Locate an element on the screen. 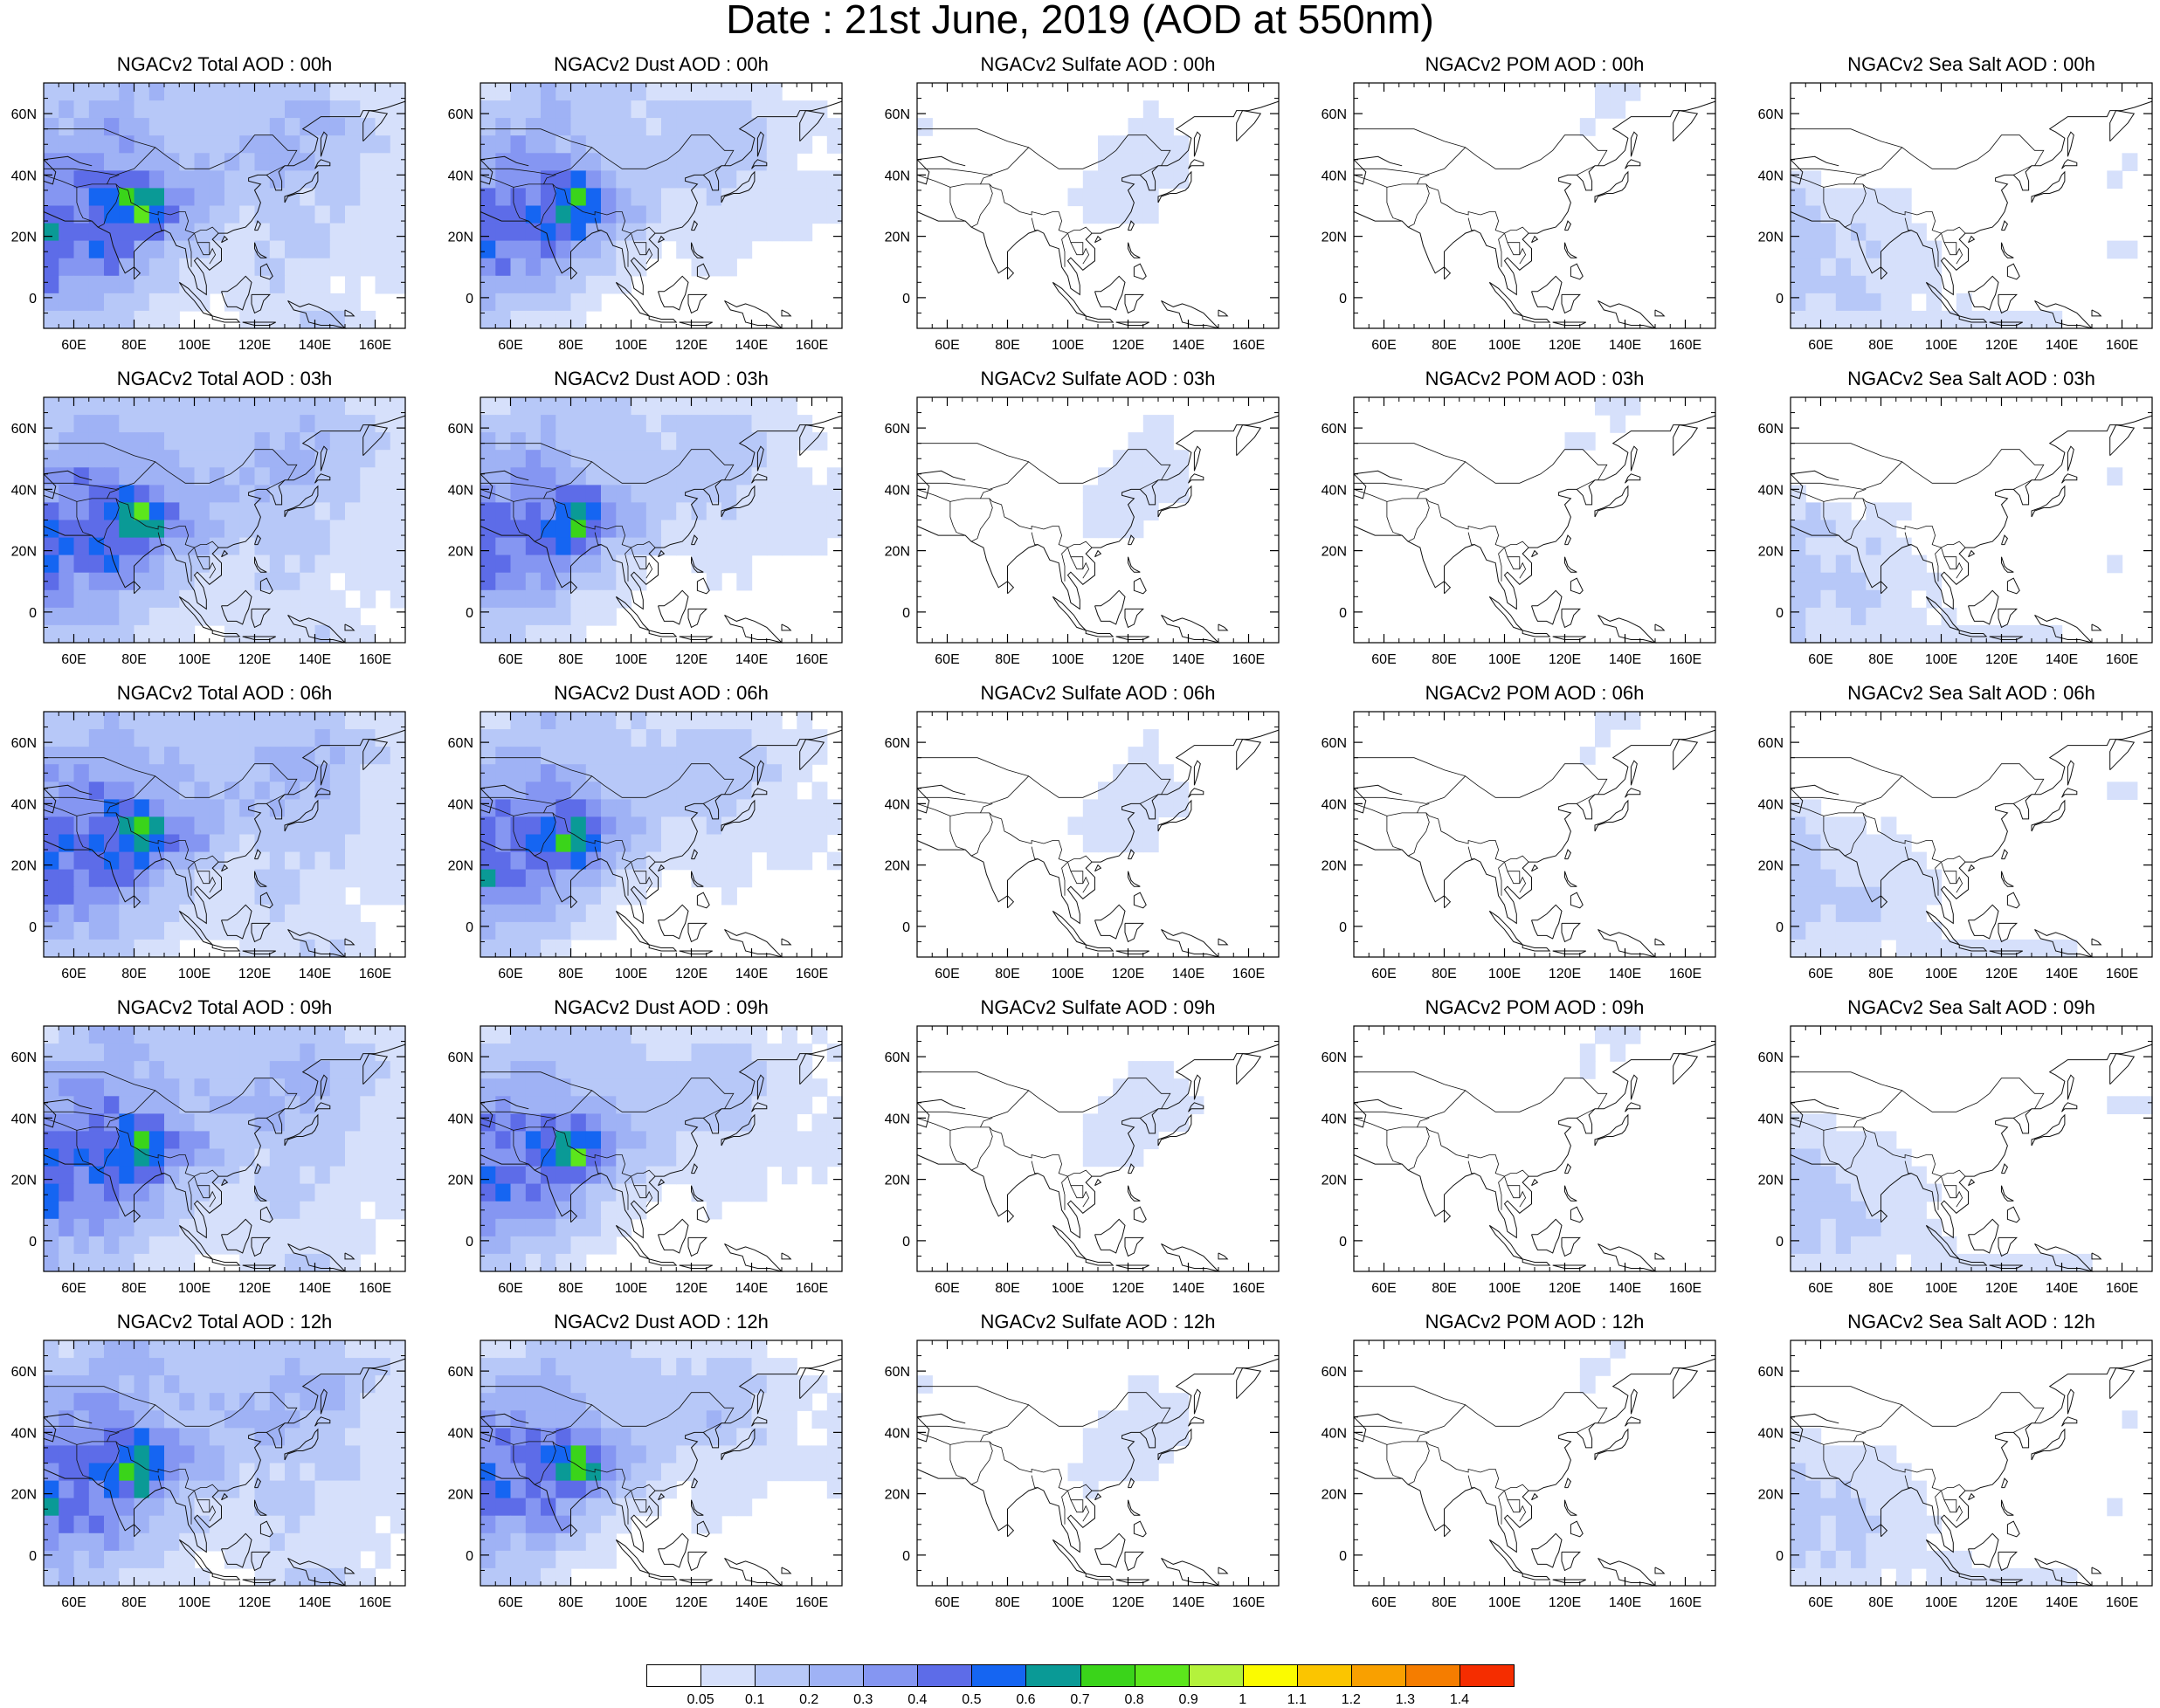  y-tick-label: 20N is located at coordinates (461, 1181).